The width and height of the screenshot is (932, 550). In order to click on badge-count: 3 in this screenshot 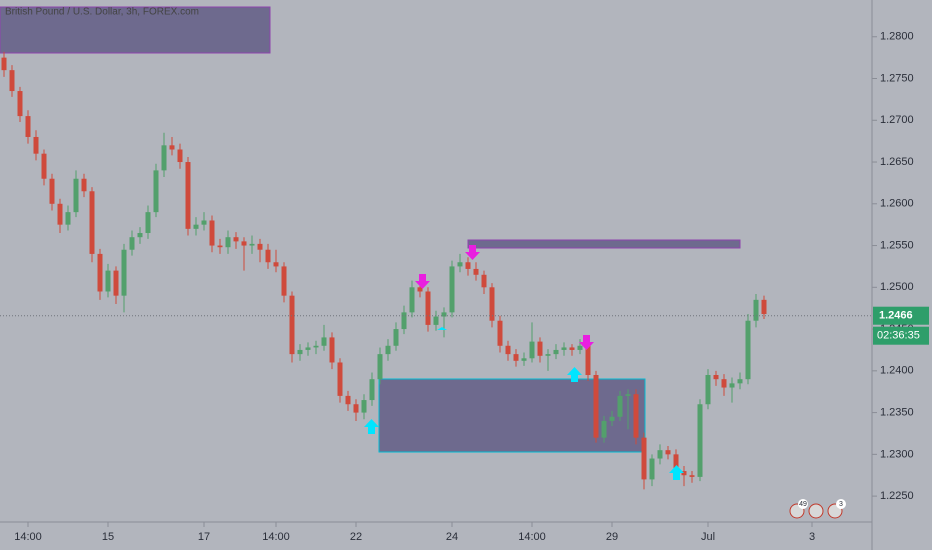, I will do `click(841, 504)`.